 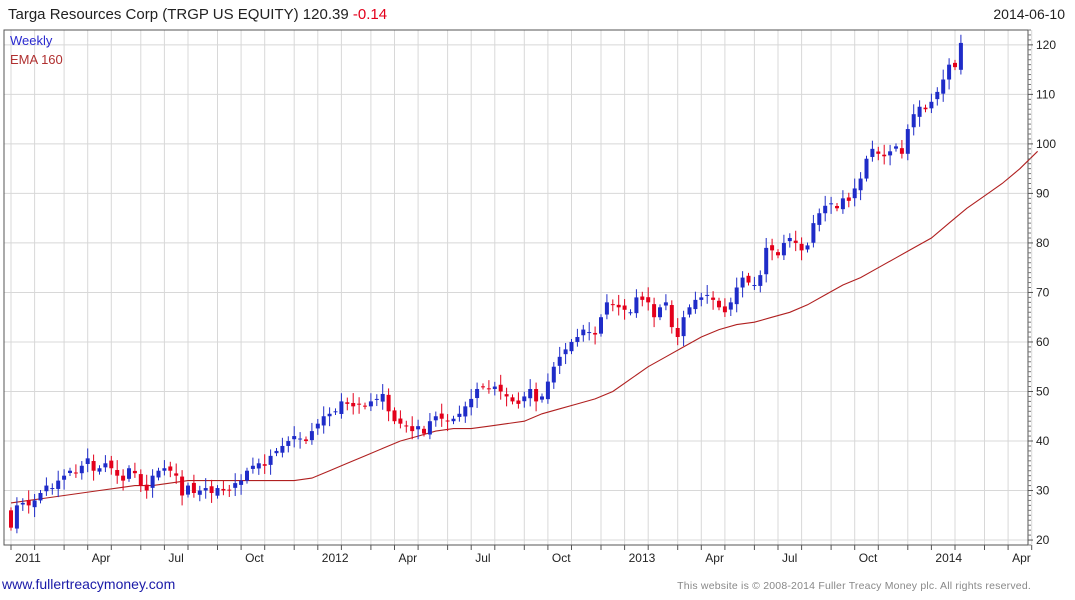 What do you see at coordinates (1043, 243) in the screenshot?
I see `y-tick-label: 80` at bounding box center [1043, 243].